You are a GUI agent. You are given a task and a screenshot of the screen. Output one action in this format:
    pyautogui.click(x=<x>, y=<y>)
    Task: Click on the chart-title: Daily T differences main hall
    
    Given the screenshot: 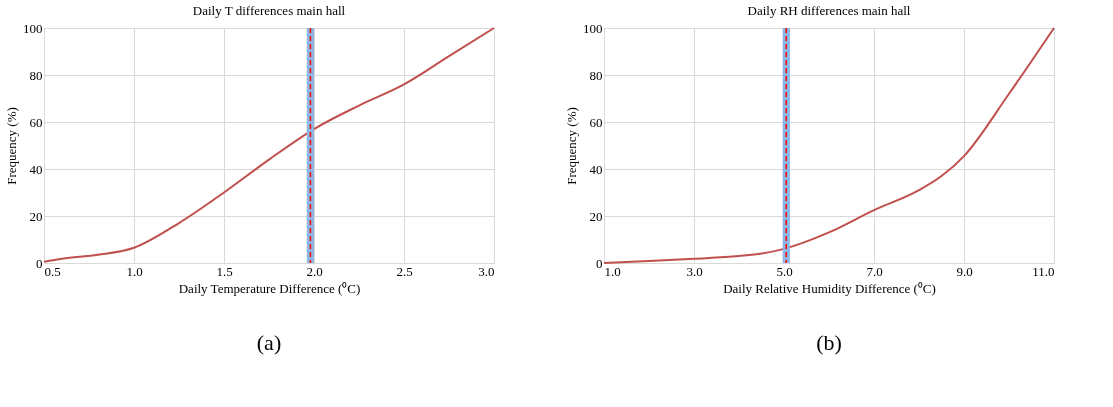 What is the action you would take?
    pyautogui.click(x=269, y=10)
    